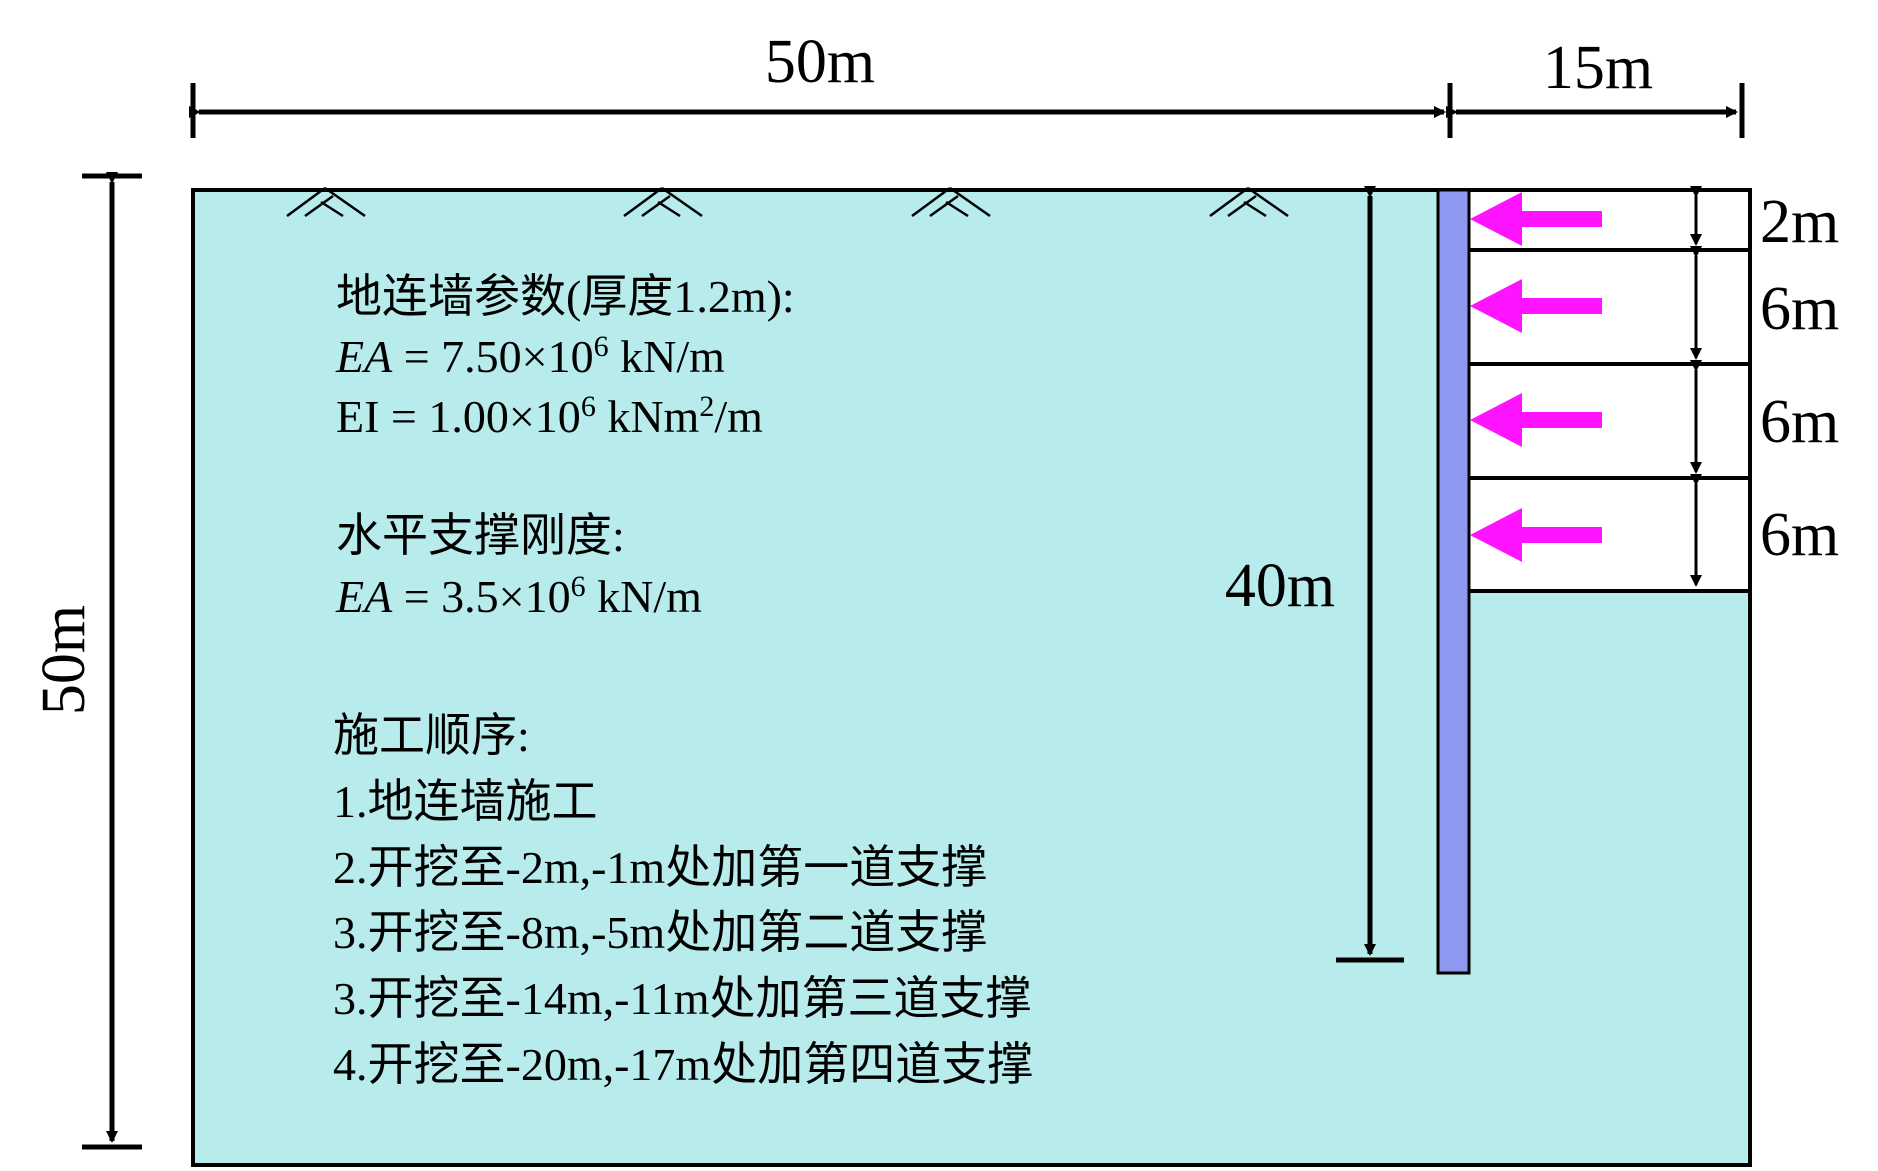 Image resolution: width=1878 pixels, height=1171 pixels. I want to click on dim-label-50m-top: 50m, so click(820, 62).